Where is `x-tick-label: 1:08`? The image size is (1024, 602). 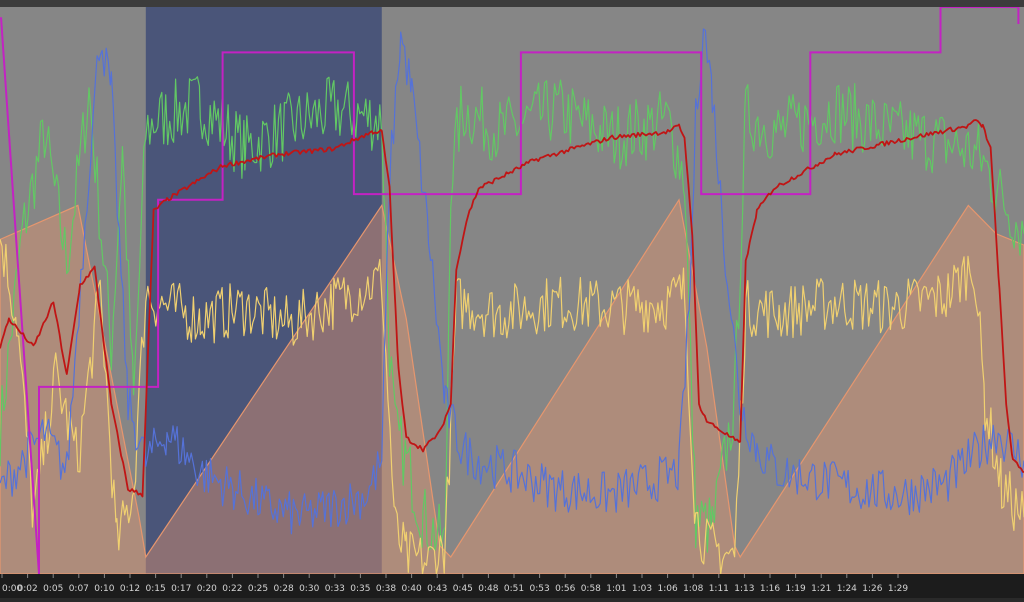
x-tick-label: 1:08 is located at coordinates (693, 589).